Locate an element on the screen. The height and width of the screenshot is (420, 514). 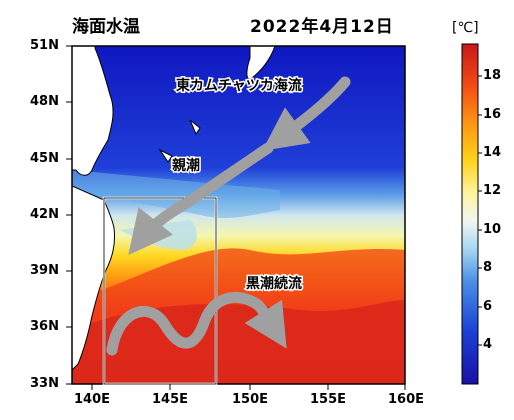
lon-label: 155E is located at coordinates (328, 399).